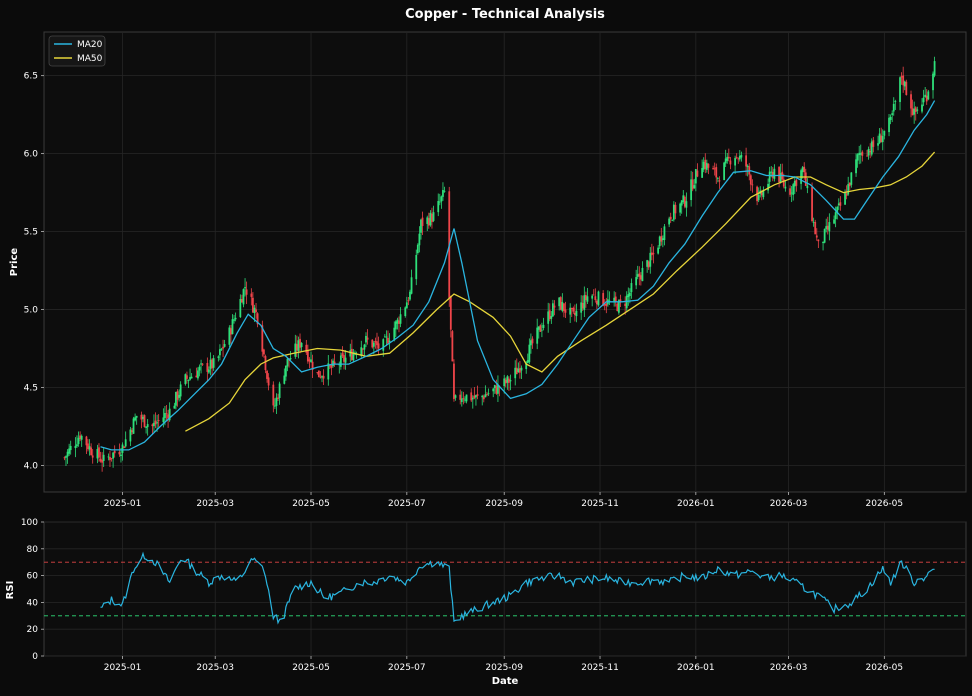 The width and height of the screenshot is (972, 696). I want to click on price-y-tick-label: 4.5, so click(31, 389).